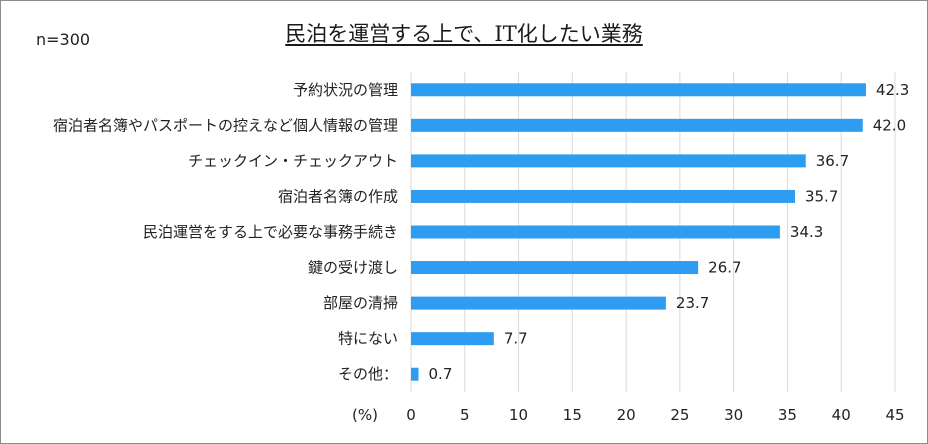  I want to click on value-label-3: 36.7, so click(832, 161).